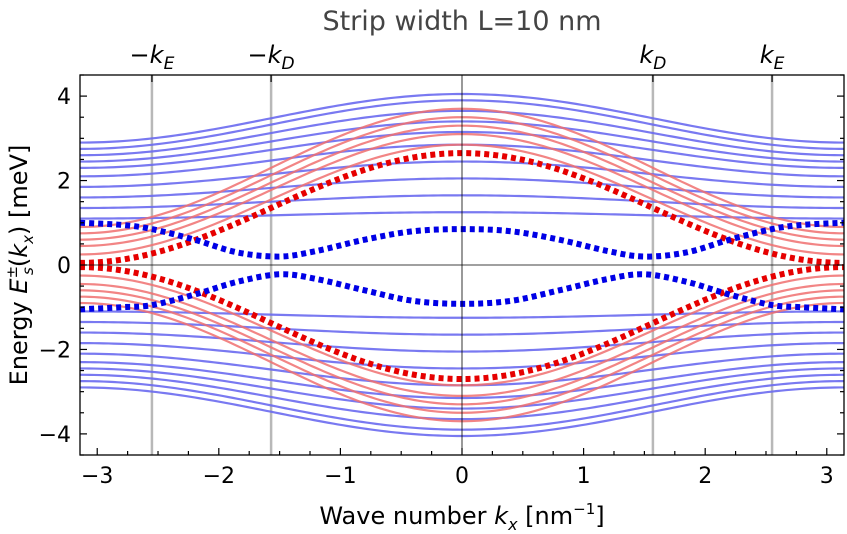 The height and width of the screenshot is (534, 847). I want to click on chart-title: Strip width L=10 nm, so click(461, 21).